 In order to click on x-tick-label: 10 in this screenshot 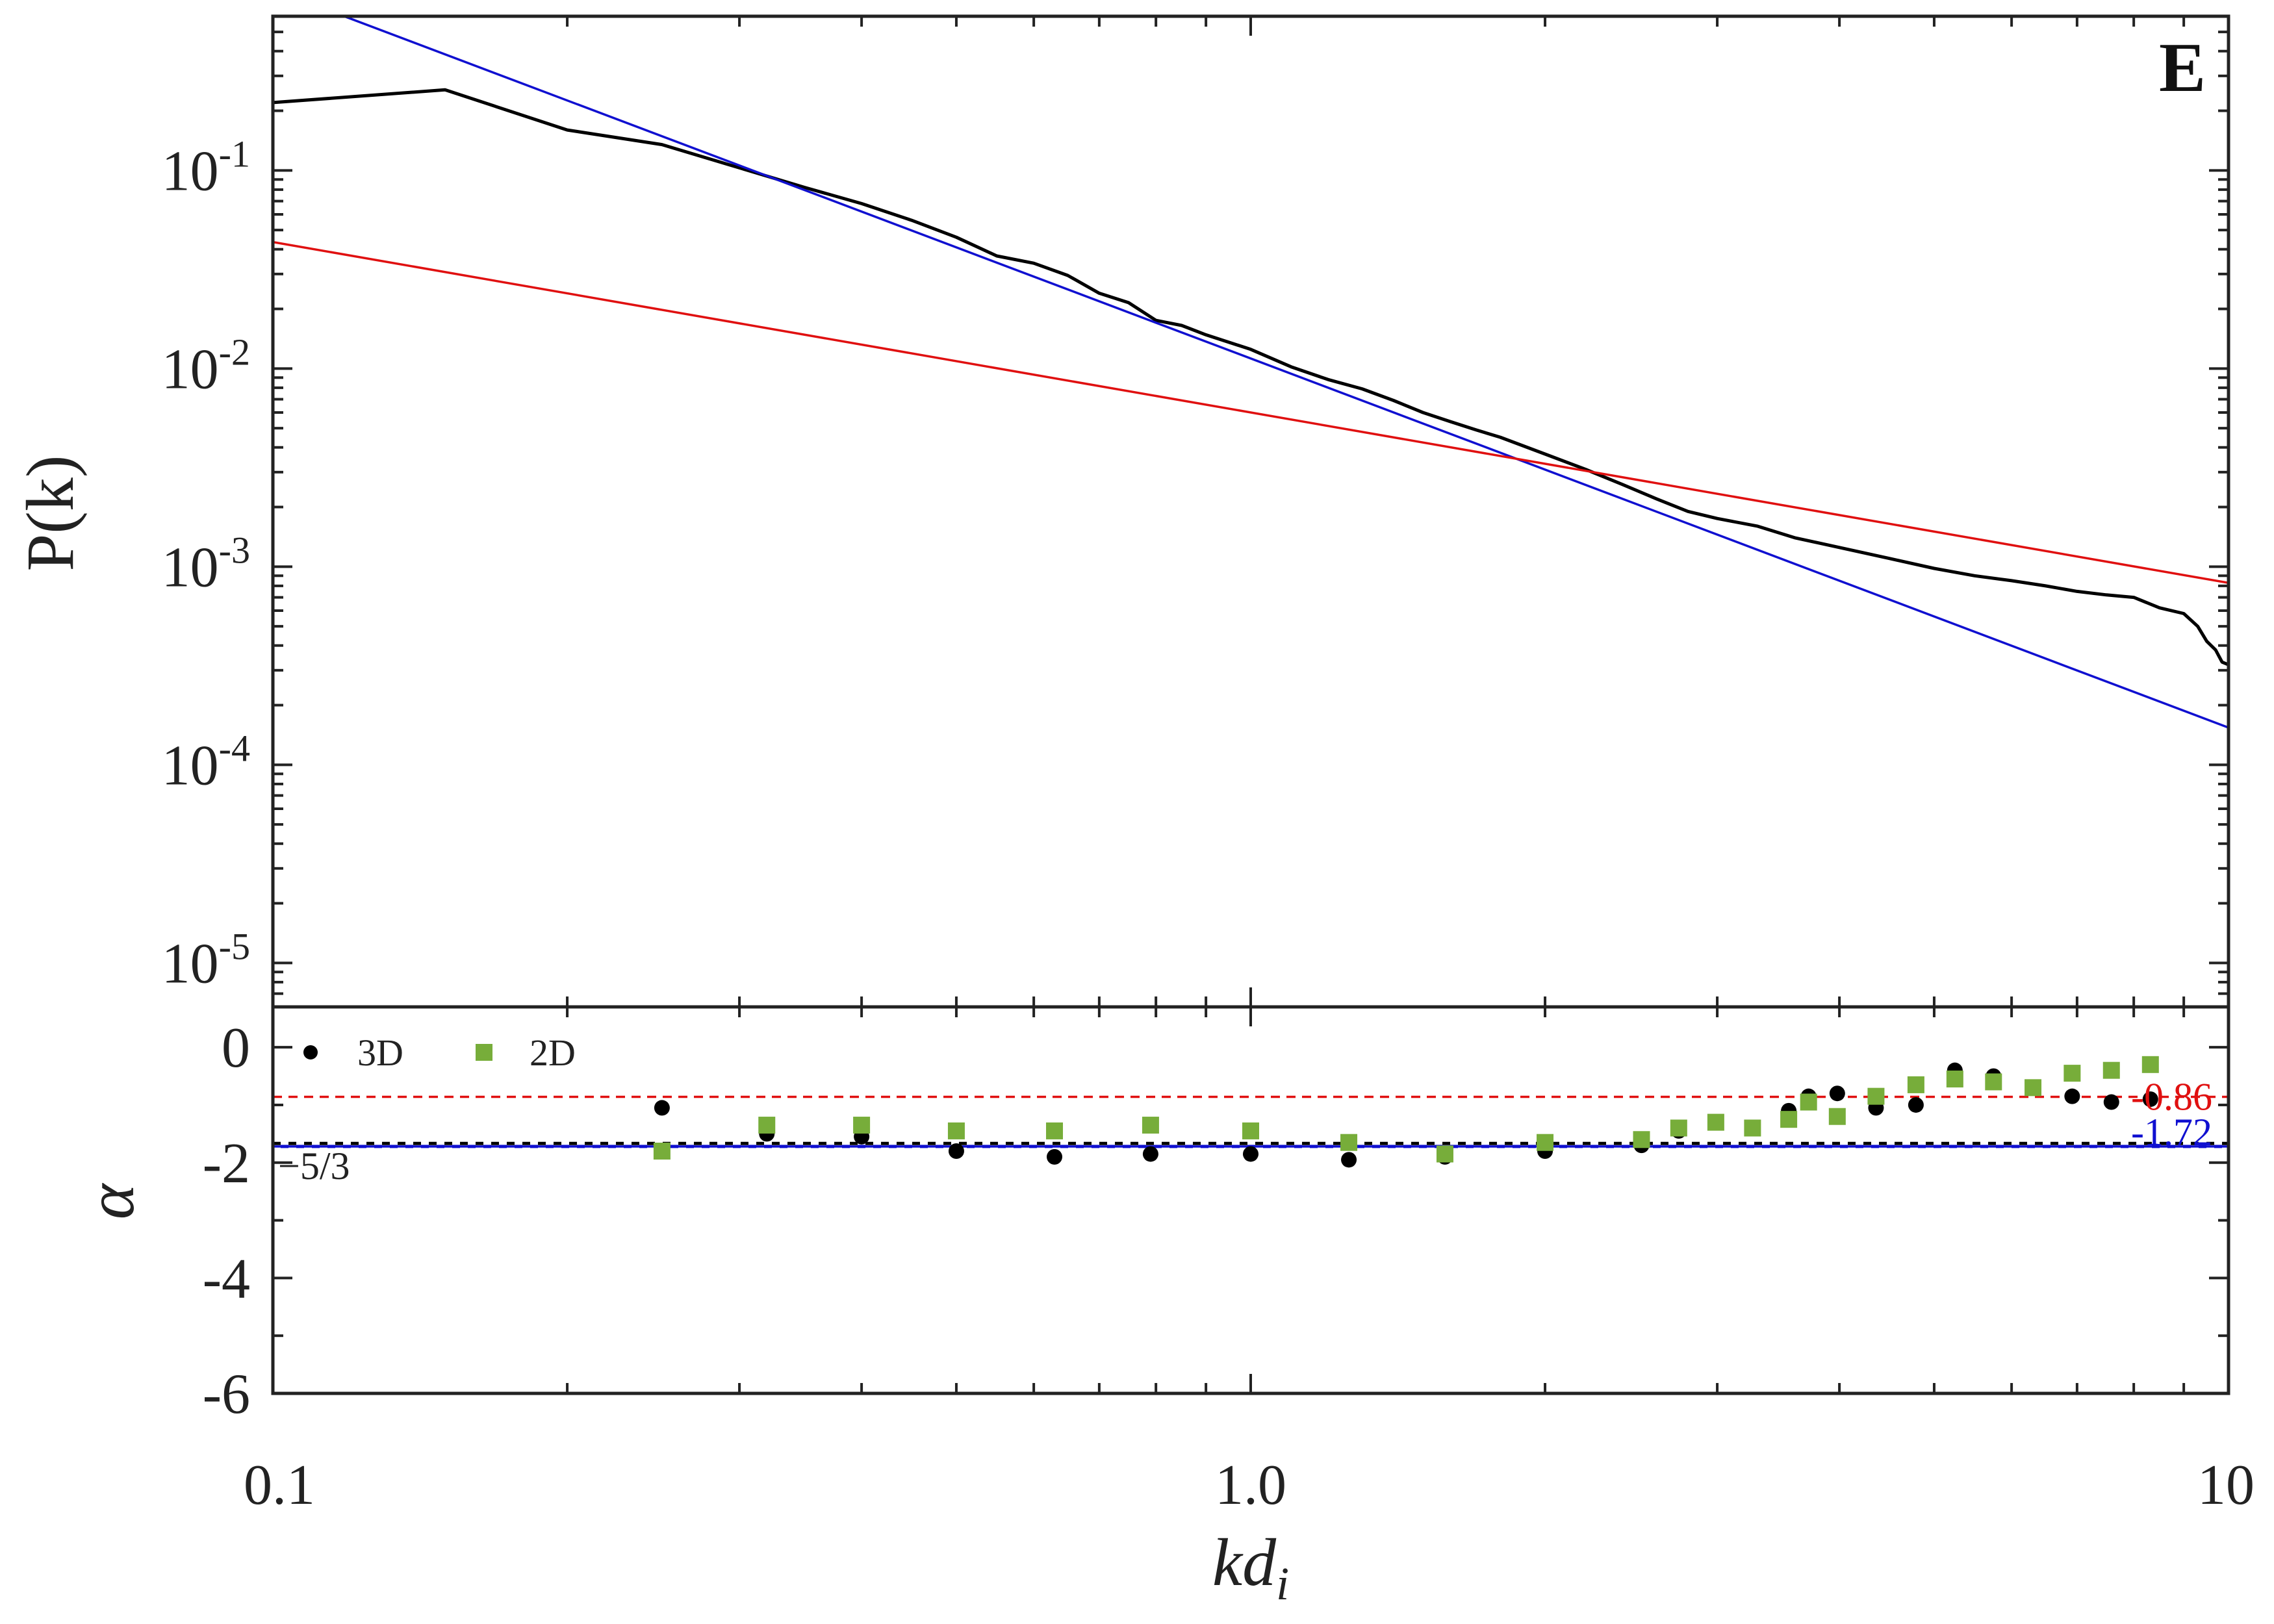, I will do `click(2226, 1485)`.